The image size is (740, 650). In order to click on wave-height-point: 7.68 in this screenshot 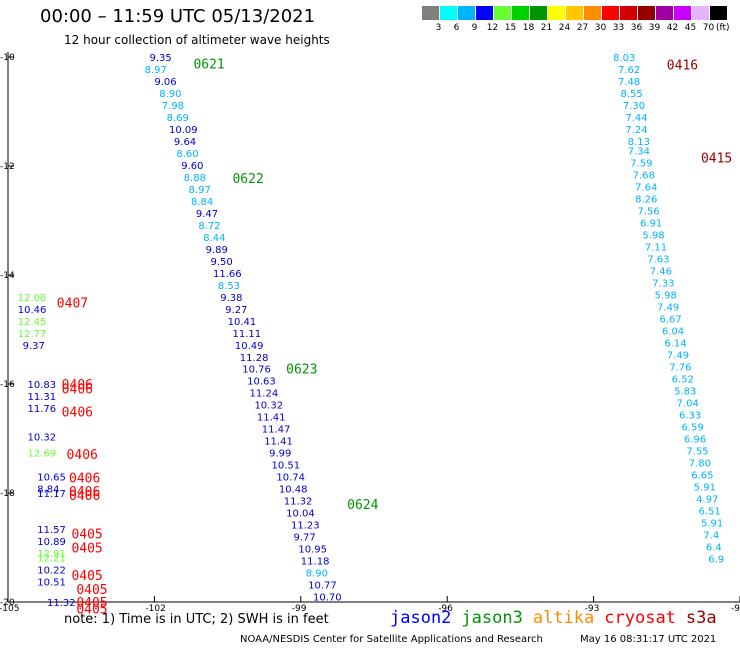, I will do `click(644, 176)`.